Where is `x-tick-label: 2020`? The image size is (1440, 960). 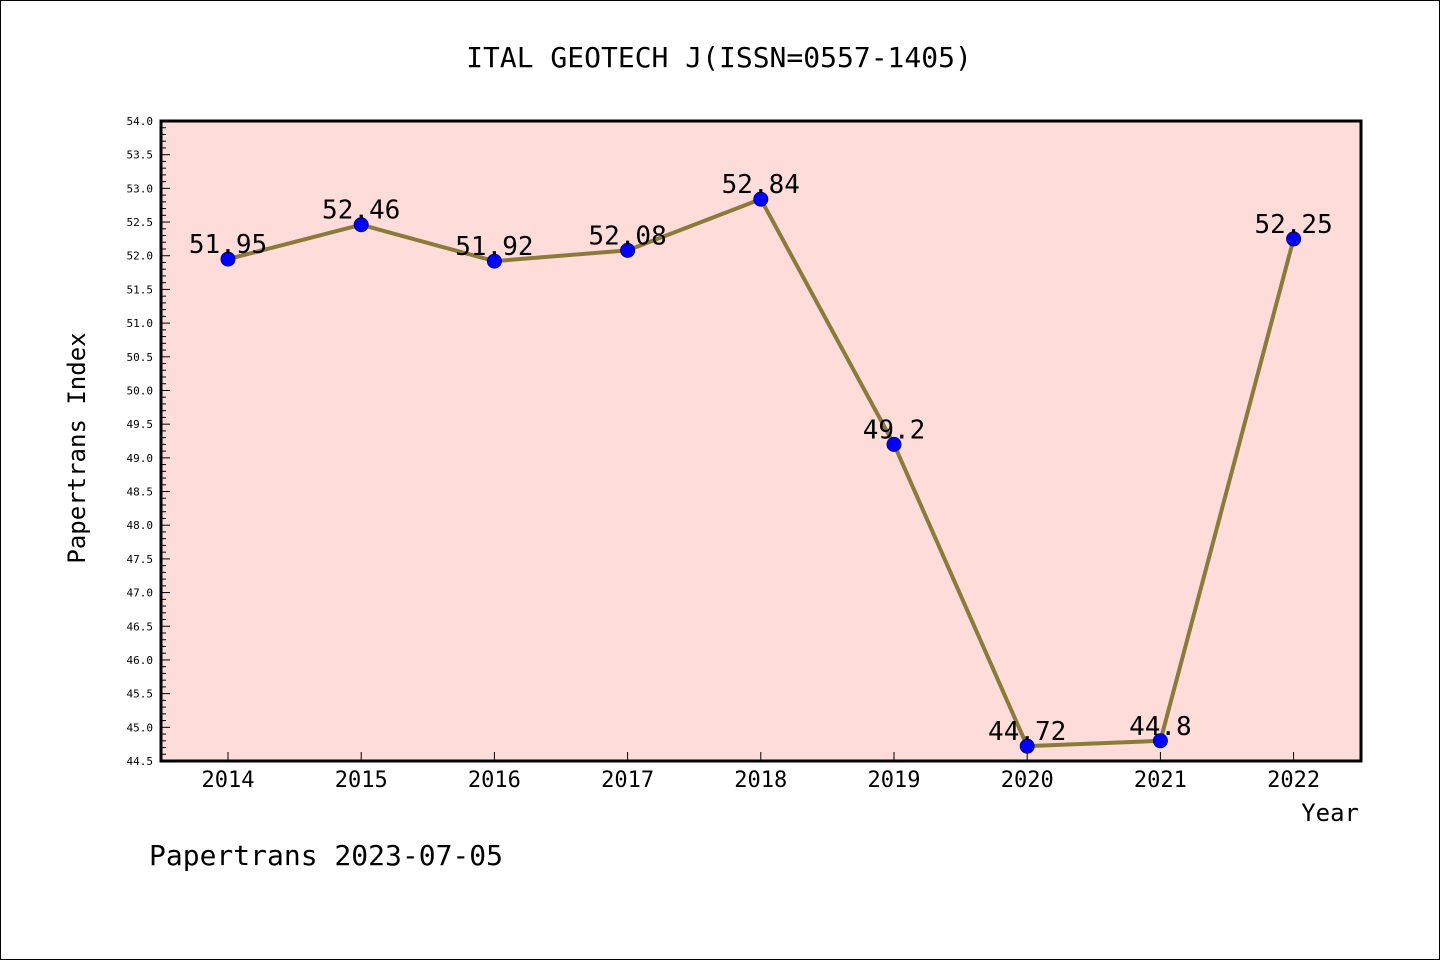 x-tick-label: 2020 is located at coordinates (1027, 780).